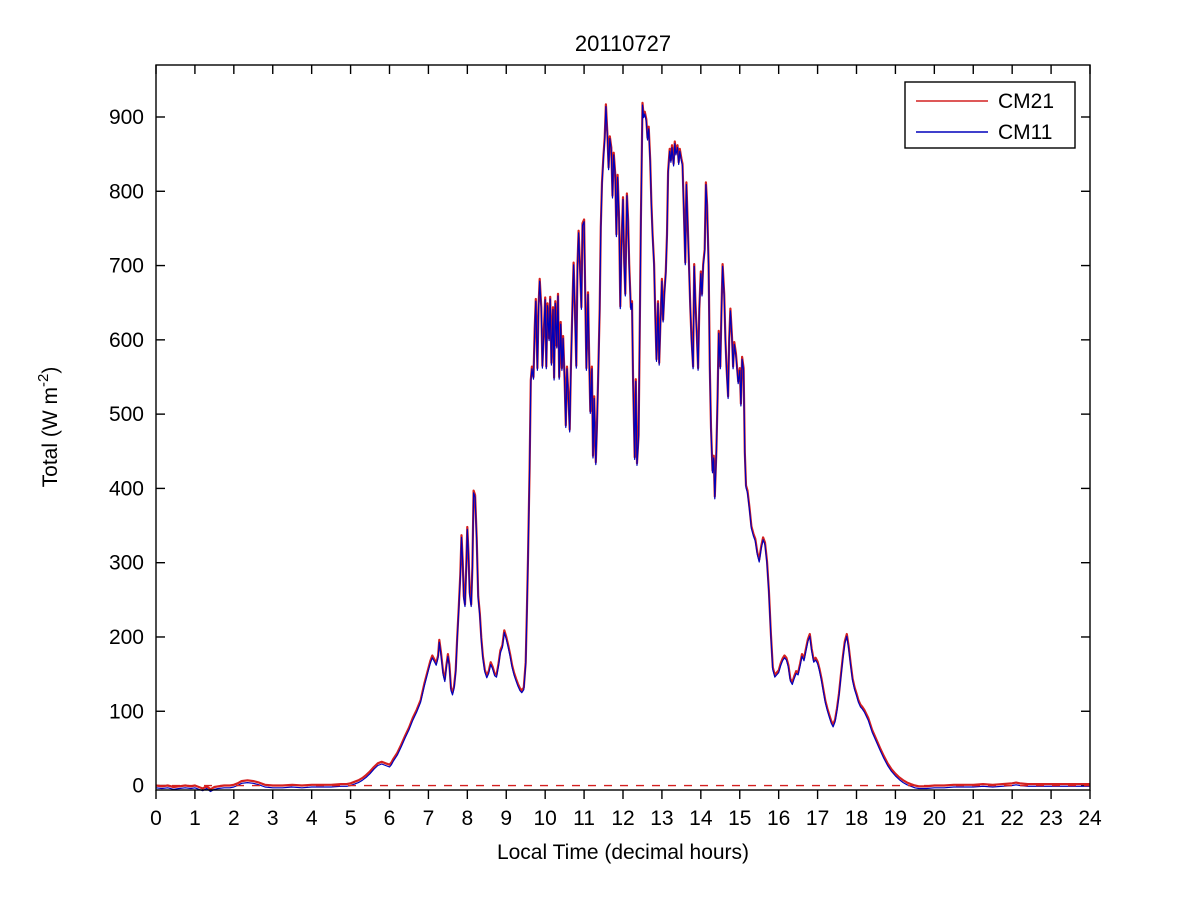 This screenshot has height=905, width=1201. What do you see at coordinates (43, 380) in the screenshot?
I see `y-axis-label-superscript: -2` at bounding box center [43, 380].